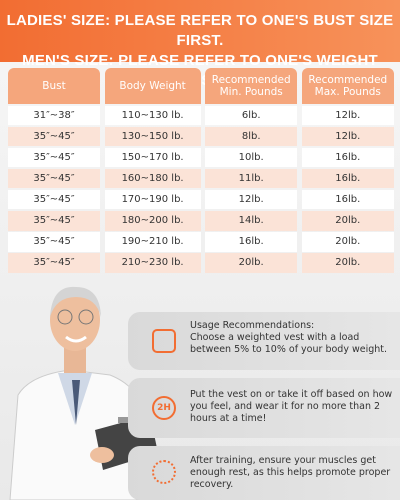 Image resolution: width=400 pixels, height=500 pixels. What do you see at coordinates (164, 341) in the screenshot?
I see `scale-icon` at bounding box center [164, 341].